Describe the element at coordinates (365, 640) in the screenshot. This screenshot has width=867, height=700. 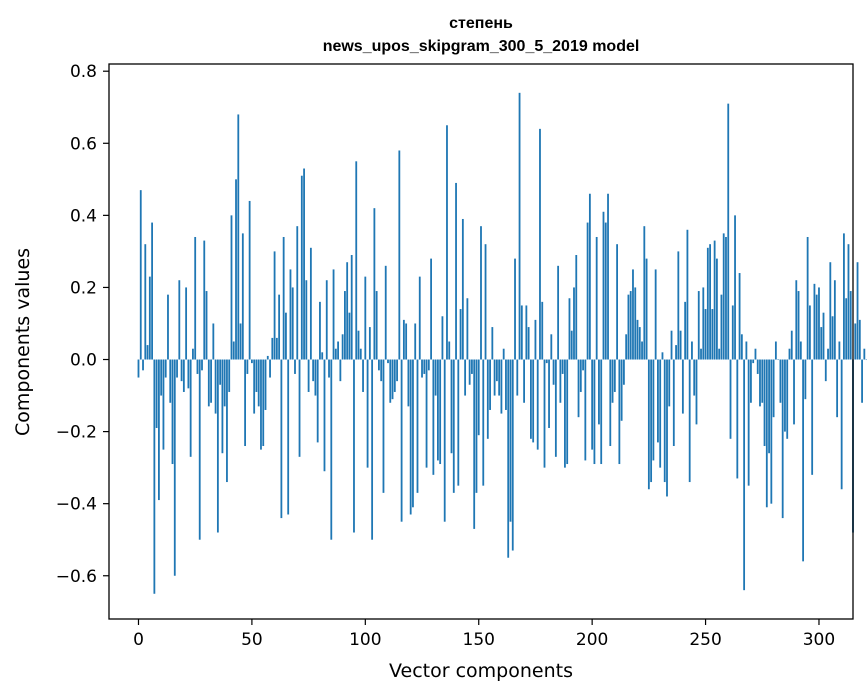
I see `x-tick-label-2: 100` at that location.